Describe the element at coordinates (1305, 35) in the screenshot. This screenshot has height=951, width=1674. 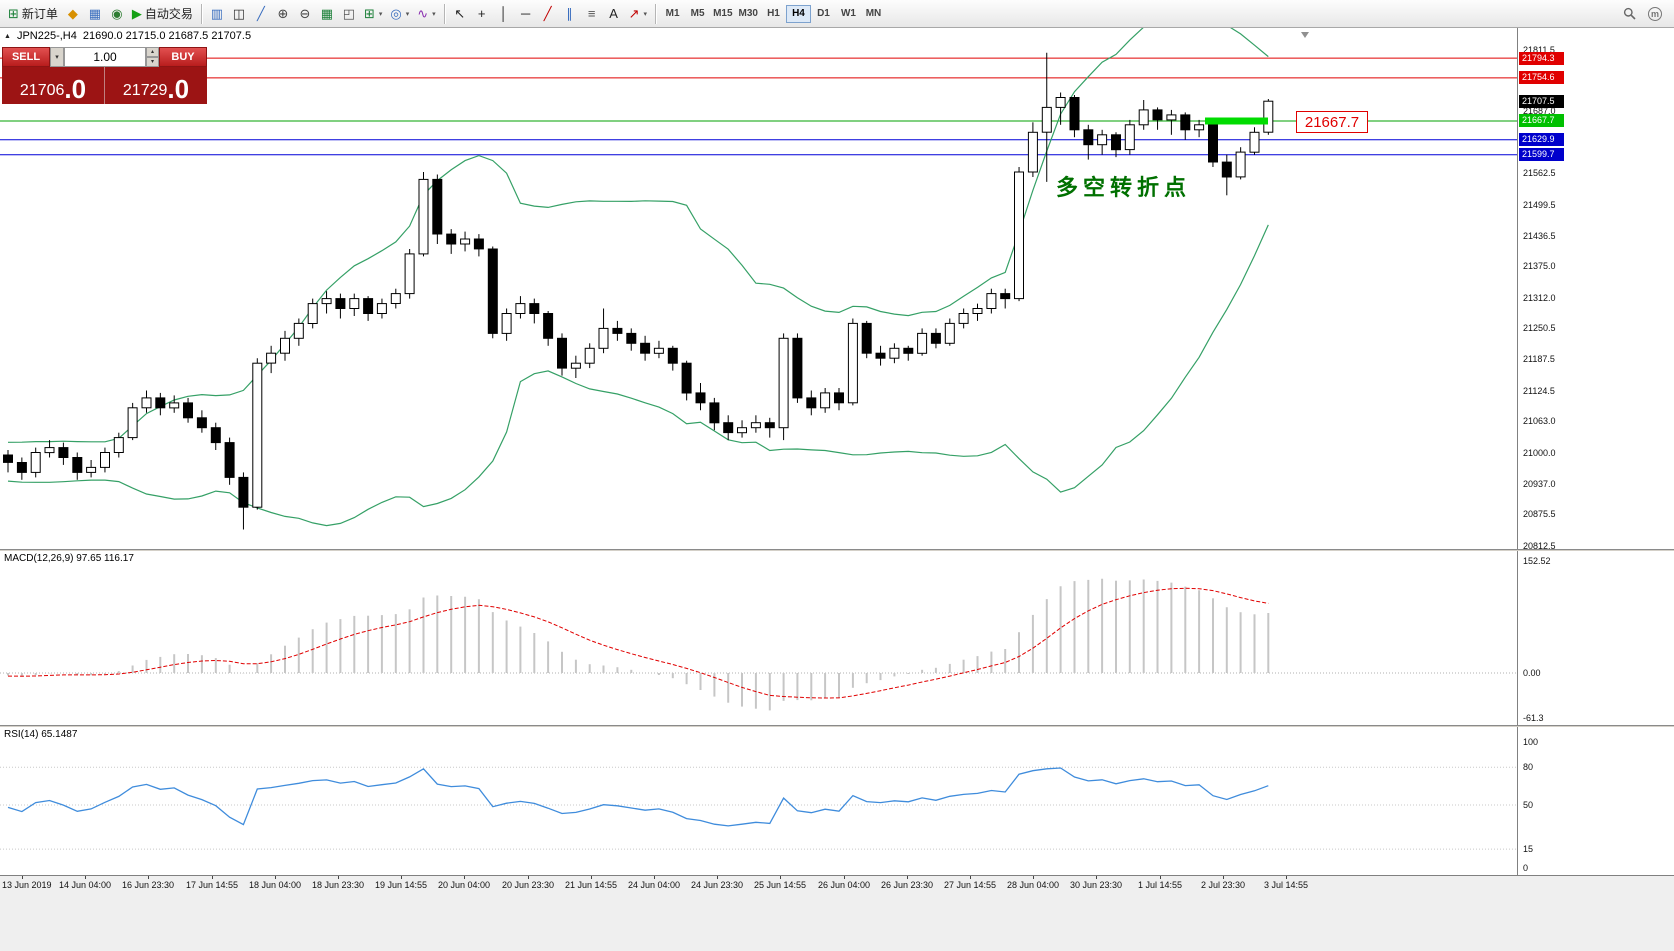
I see `chart-shift-marker-icon` at that location.